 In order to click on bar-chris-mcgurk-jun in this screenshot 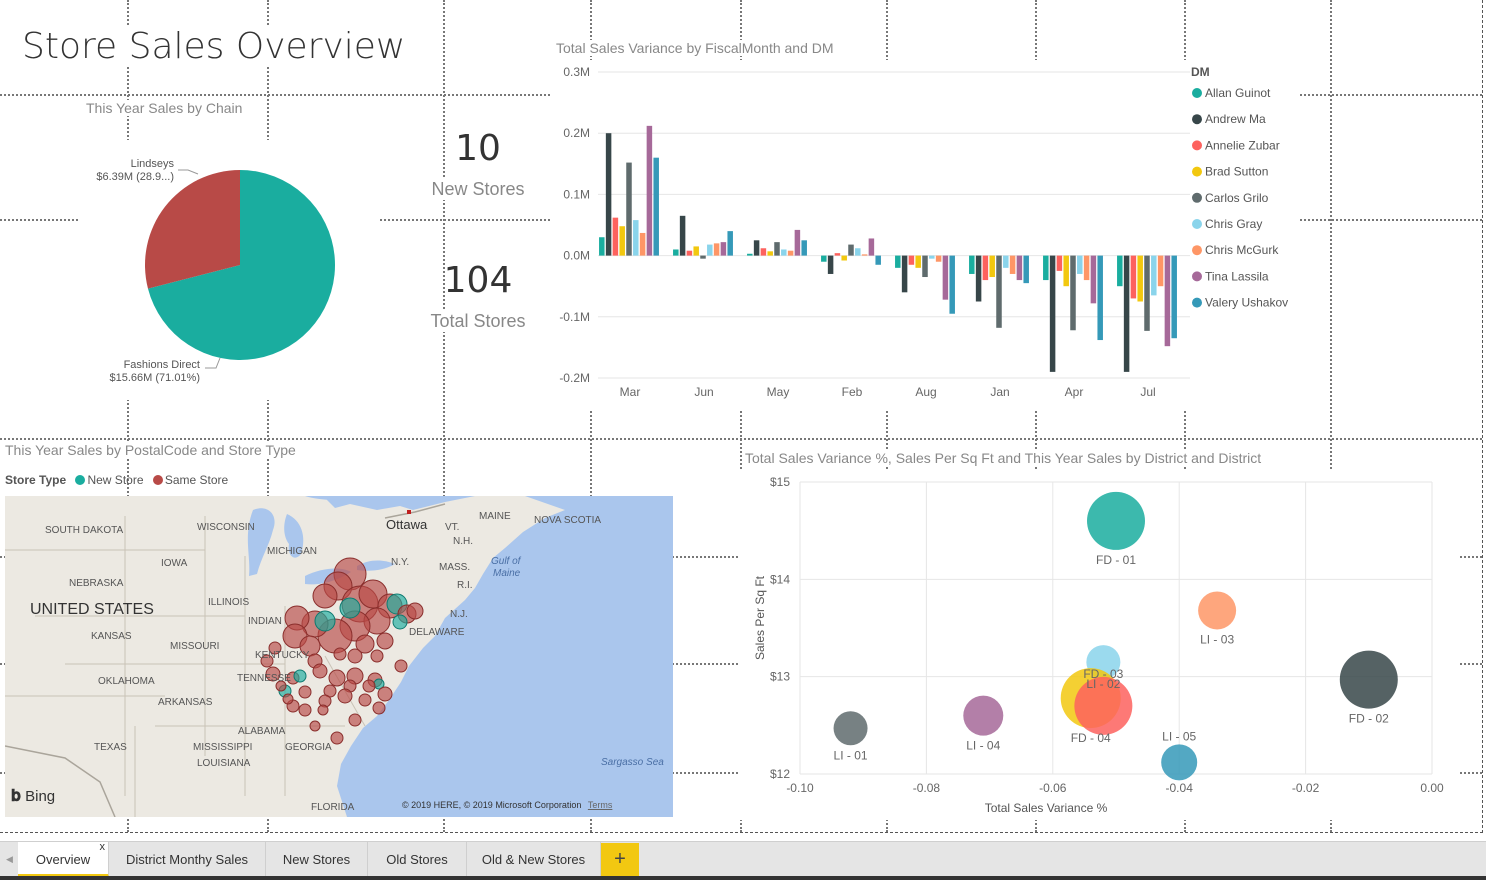, I will do `click(716, 249)`.